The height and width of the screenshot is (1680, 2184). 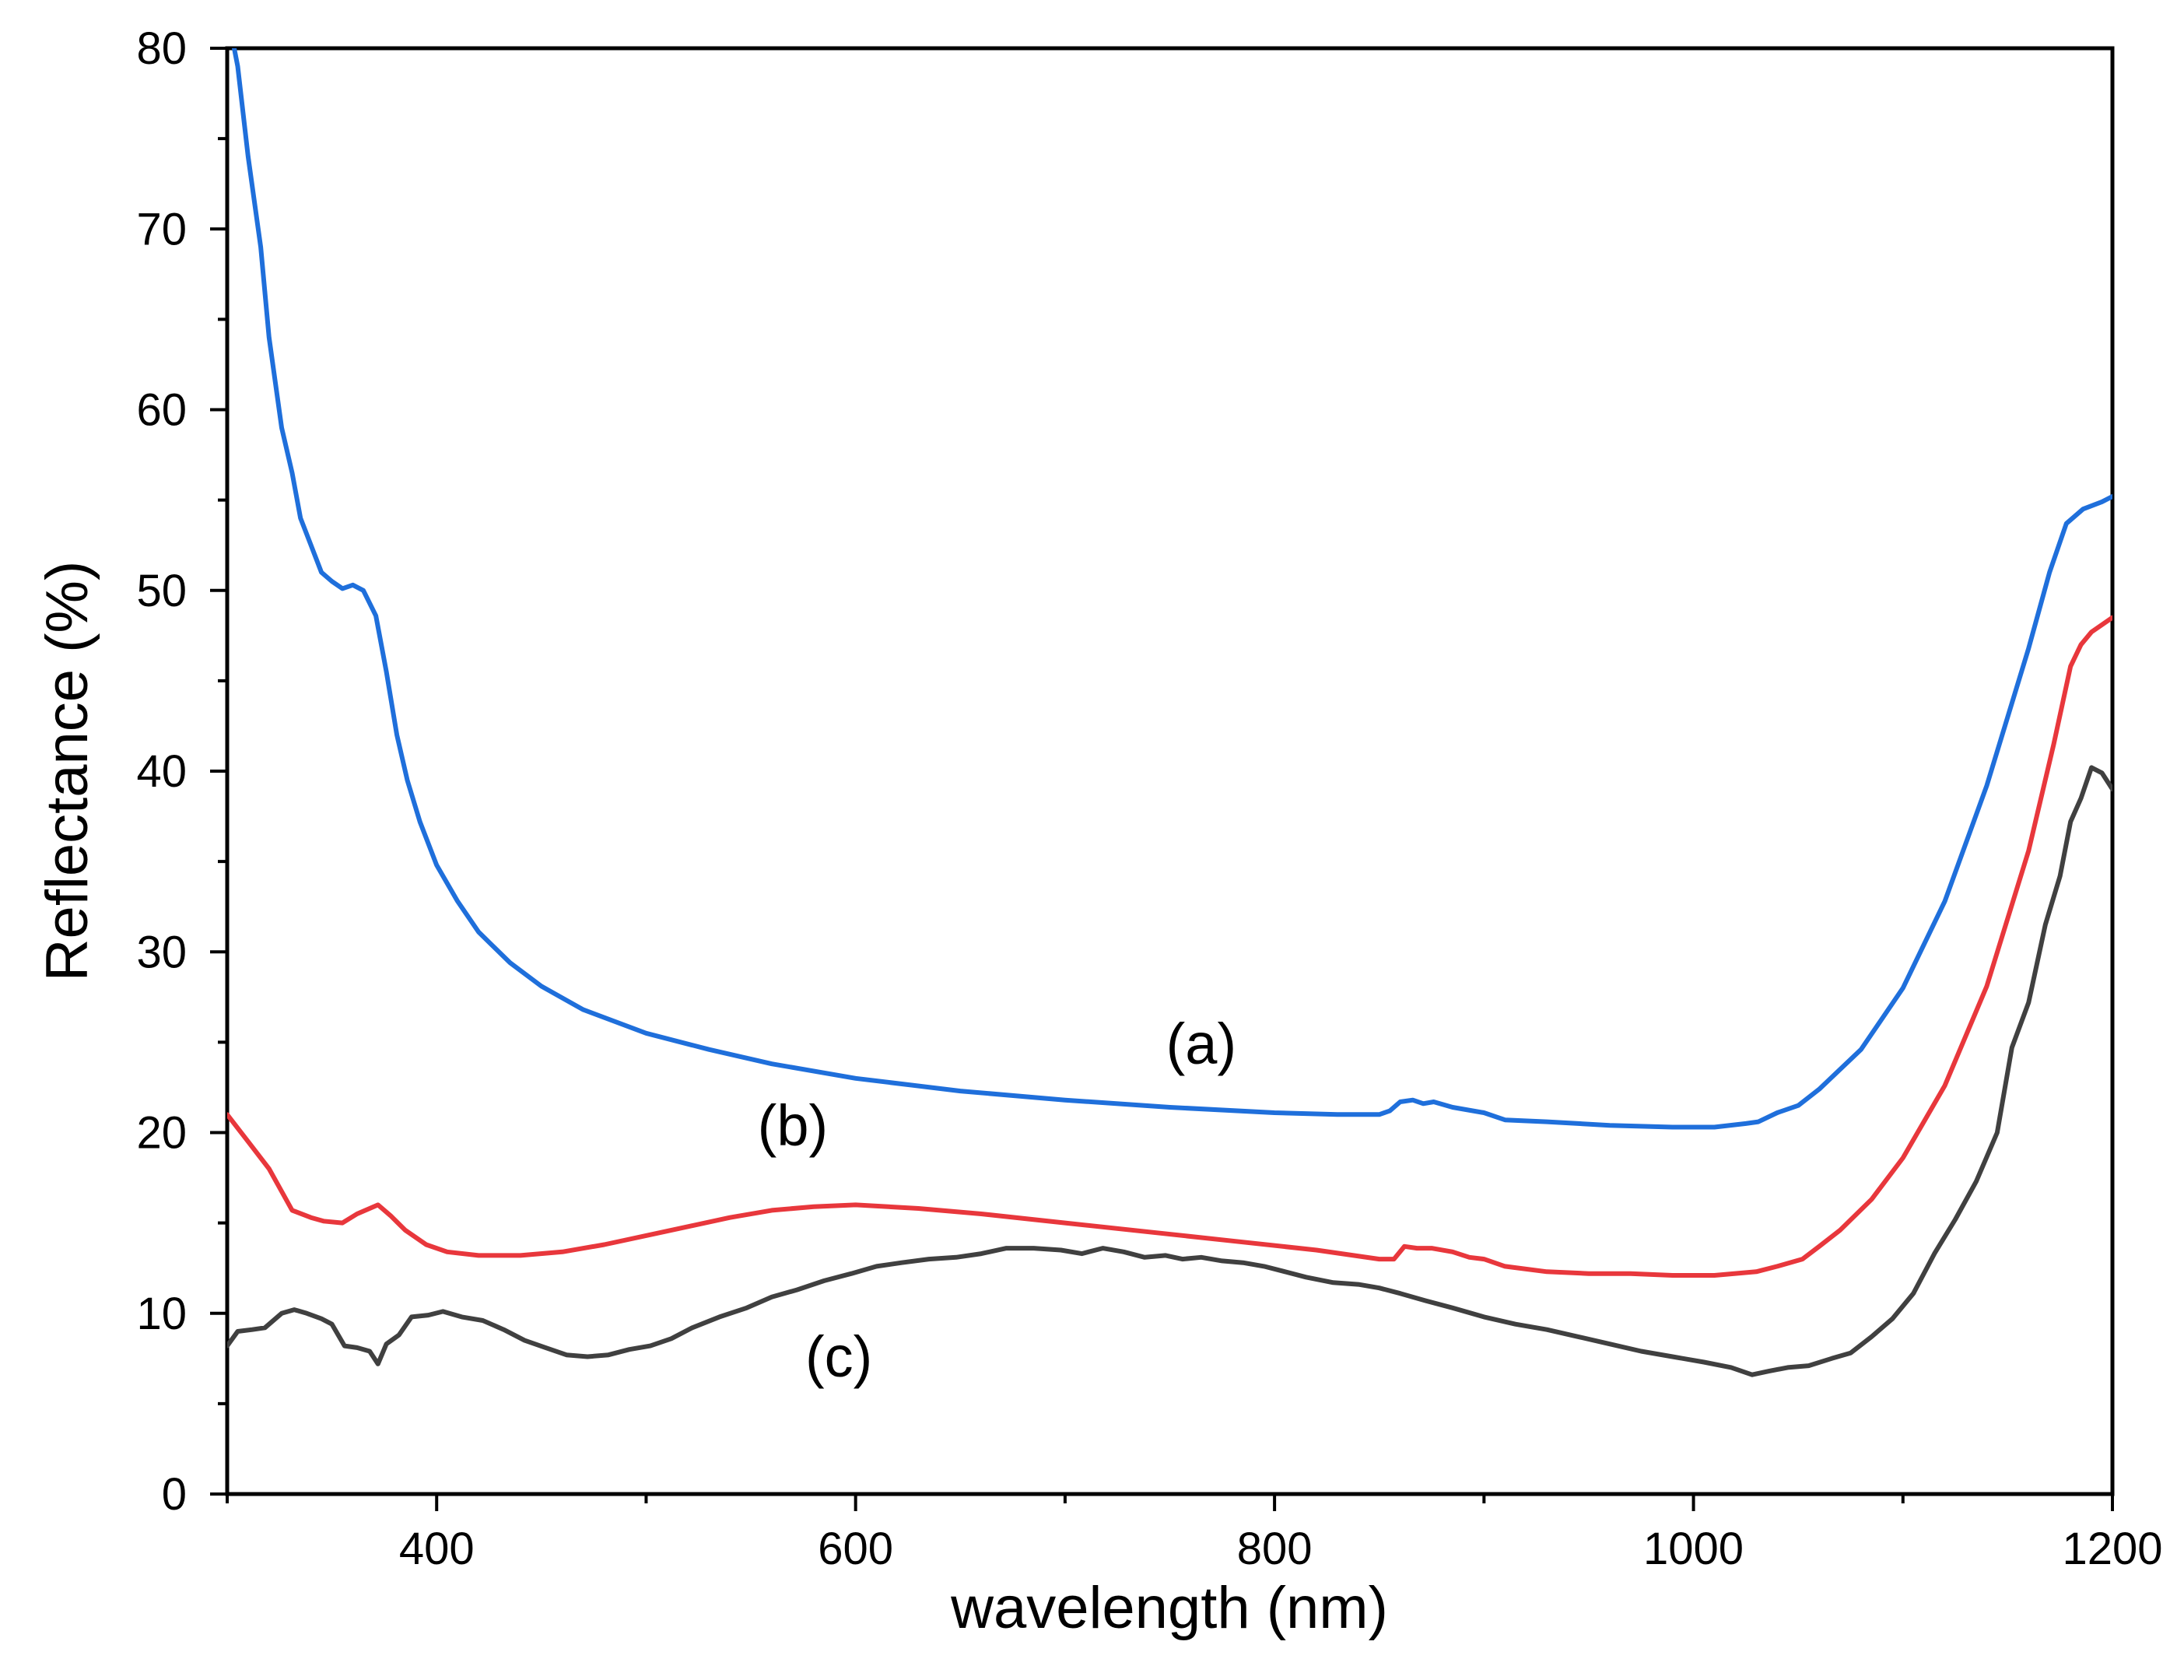 I want to click on series-label-a: (a), so click(x=1201, y=1044).